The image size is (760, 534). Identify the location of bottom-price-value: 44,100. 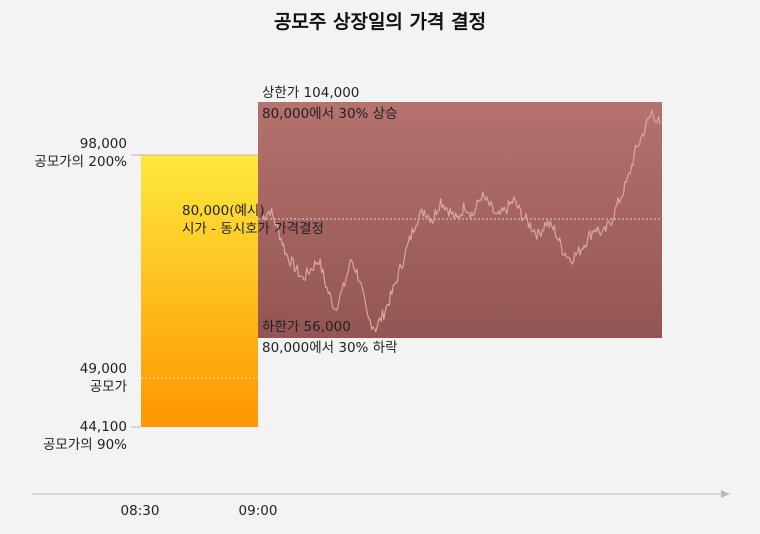
(103, 427).